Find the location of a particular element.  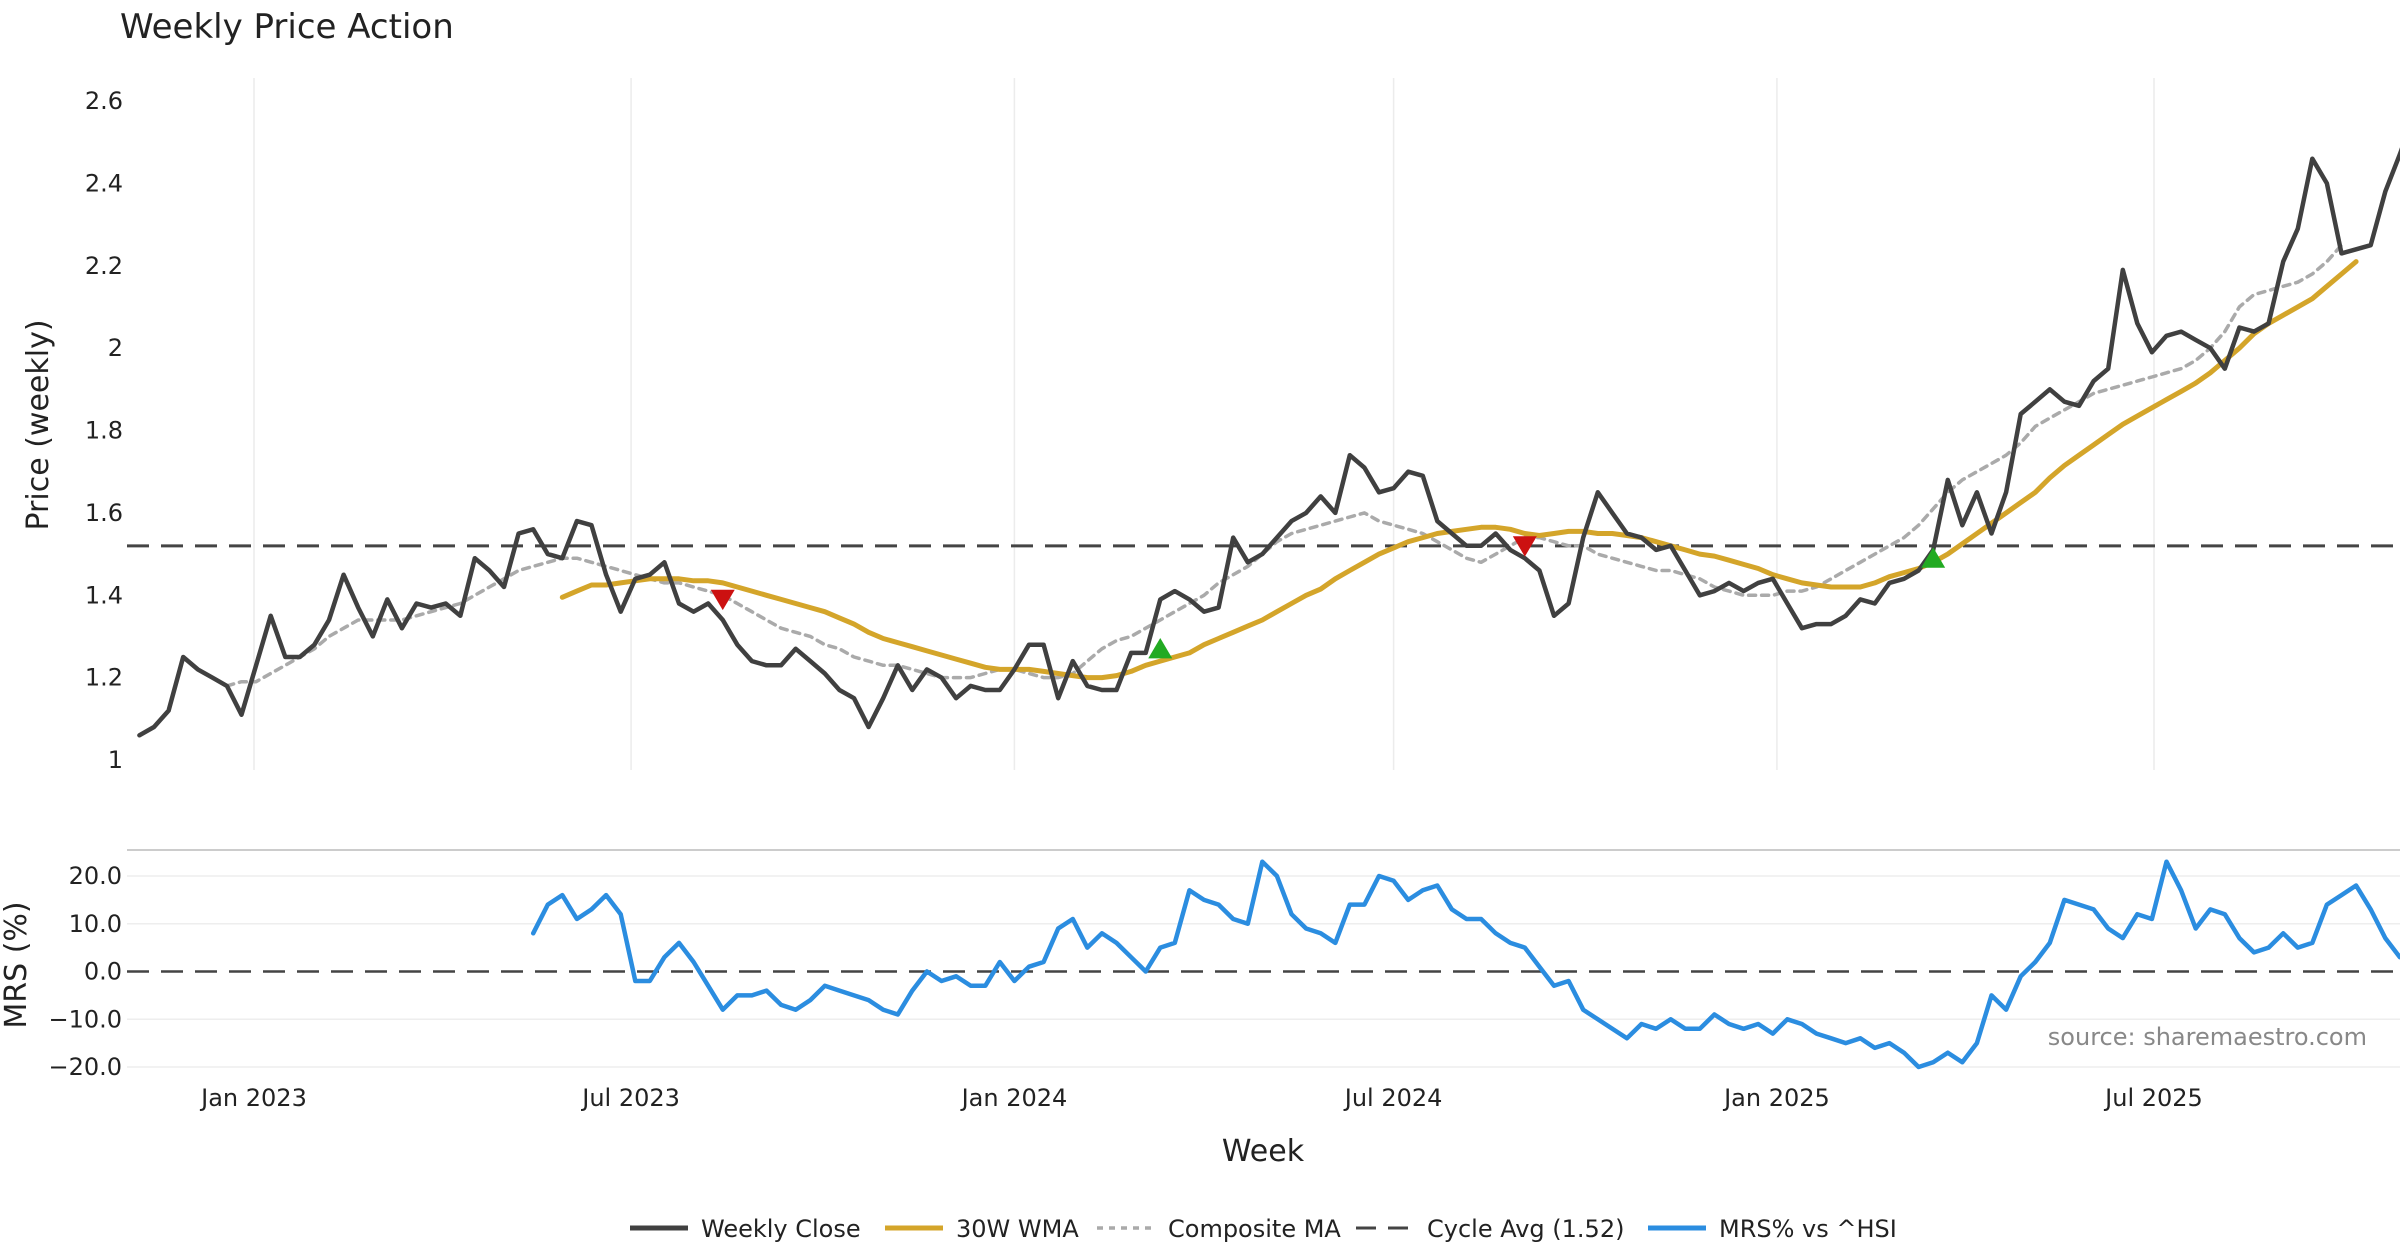

price-ytick-label: 1 is located at coordinates (115, 760).